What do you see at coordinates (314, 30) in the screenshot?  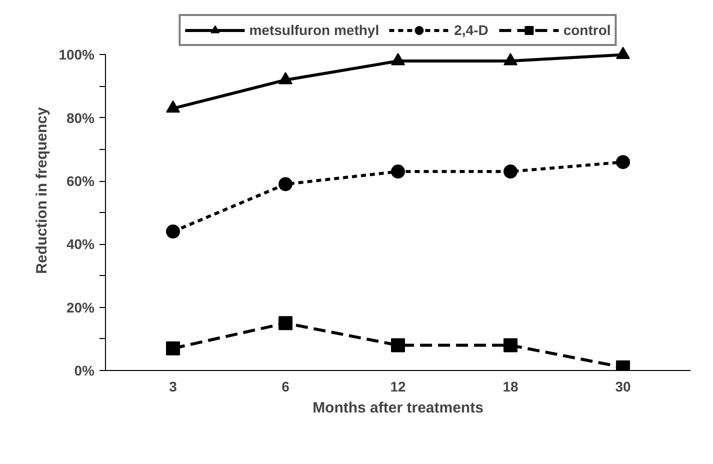 I see `legend-label: metsulfuron methyl` at bounding box center [314, 30].